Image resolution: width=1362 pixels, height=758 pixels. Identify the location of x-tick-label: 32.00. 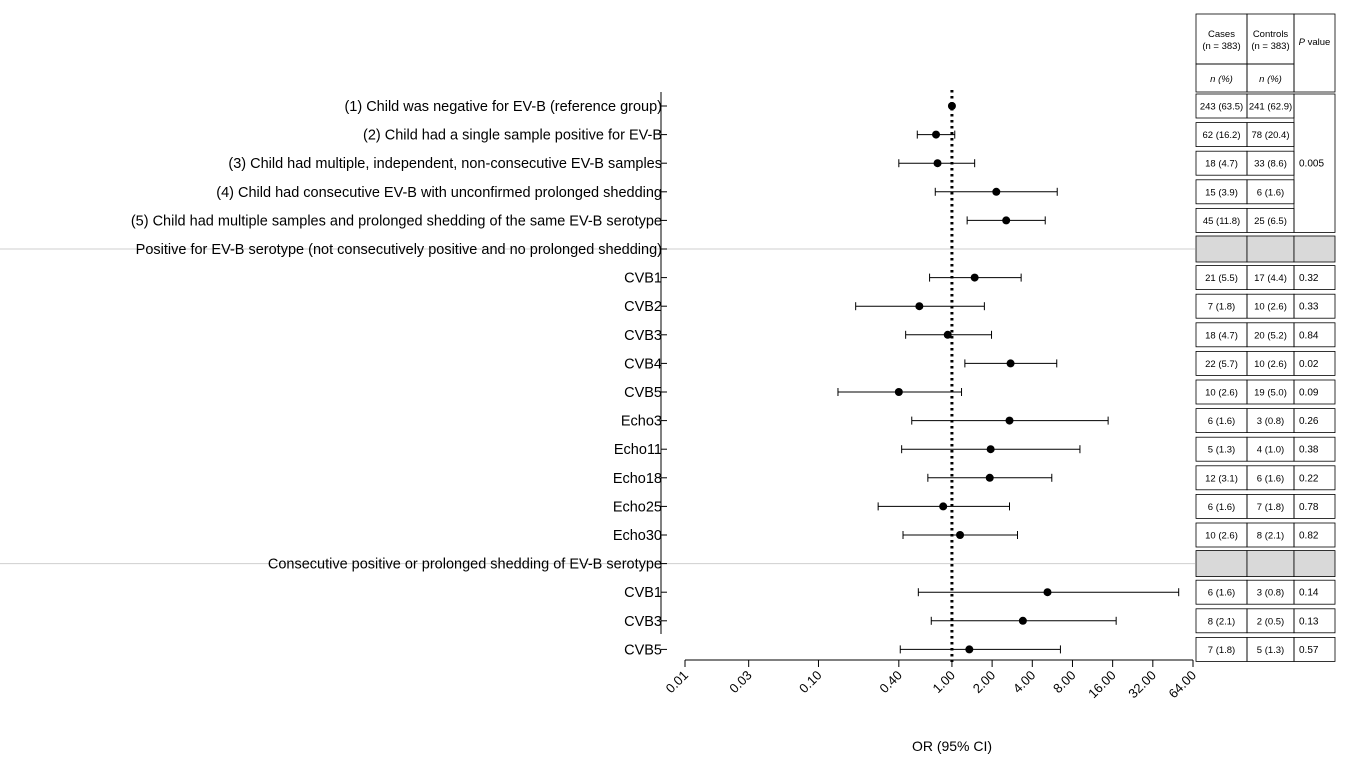
(1142, 685).